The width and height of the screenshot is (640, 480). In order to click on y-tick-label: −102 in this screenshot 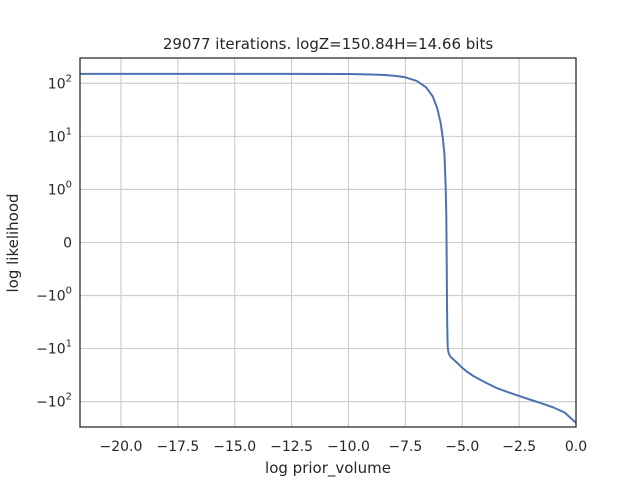, I will do `click(54, 401)`.